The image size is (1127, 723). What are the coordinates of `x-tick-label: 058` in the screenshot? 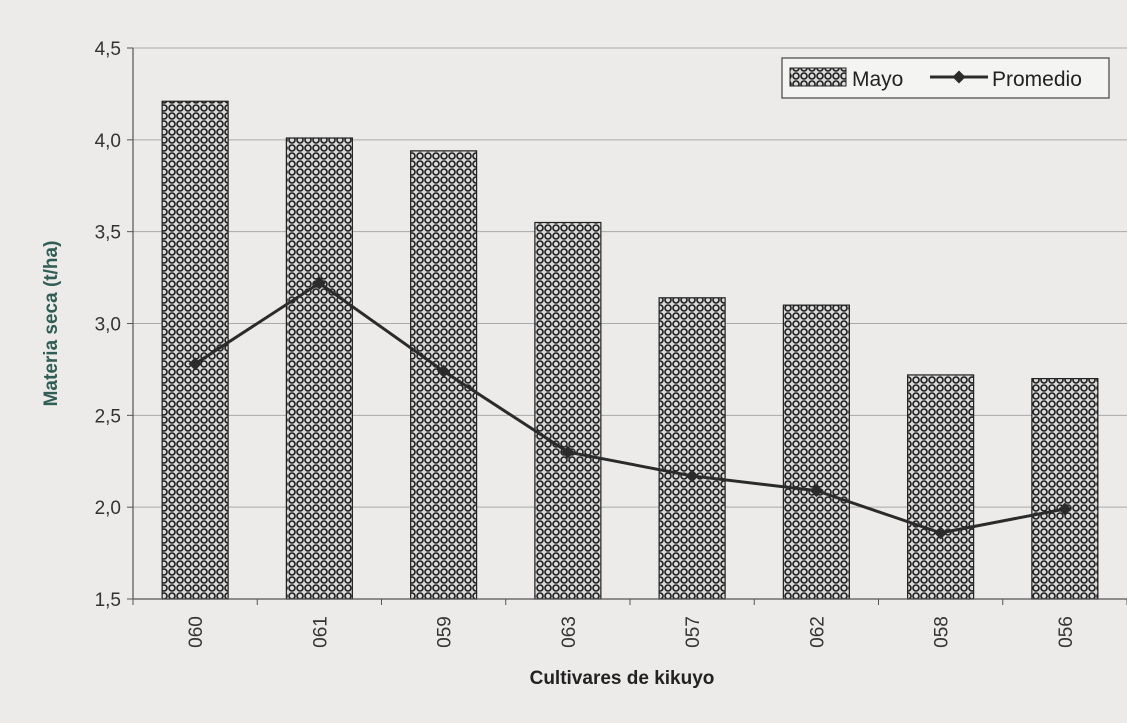 It's located at (942, 632).